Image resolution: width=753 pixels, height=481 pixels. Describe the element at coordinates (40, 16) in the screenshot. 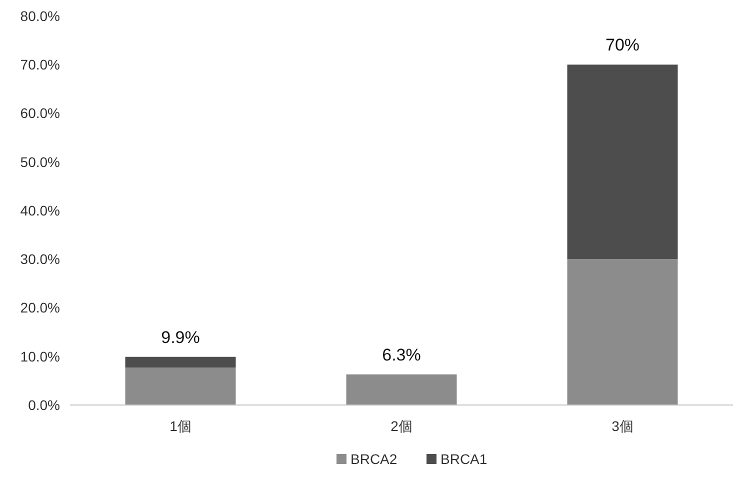

I see `y-tick-label: 80.0%` at that location.